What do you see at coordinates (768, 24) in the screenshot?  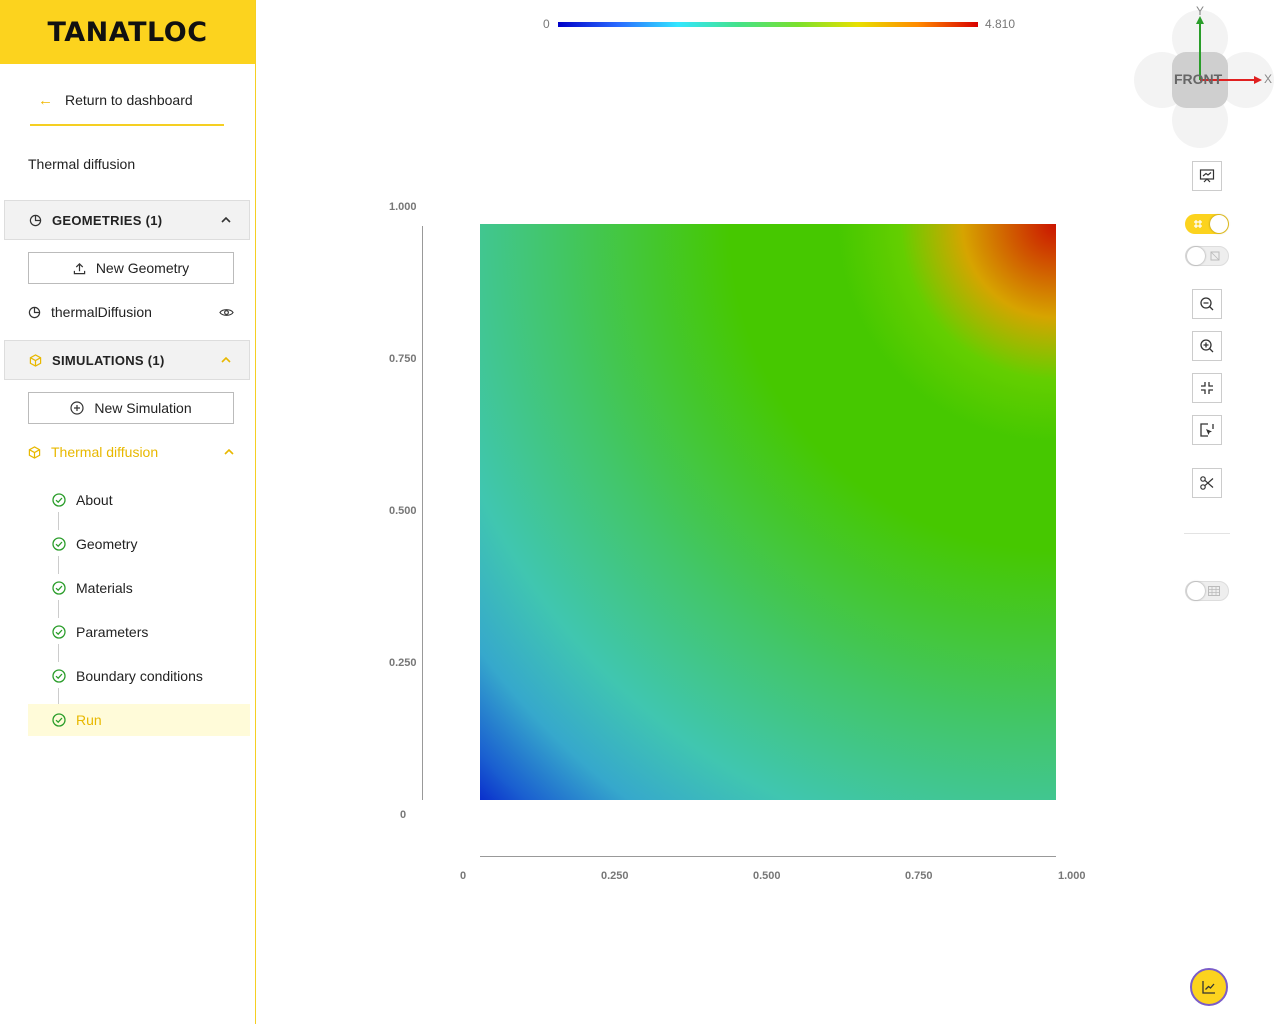 I see `colorbar-gradient` at bounding box center [768, 24].